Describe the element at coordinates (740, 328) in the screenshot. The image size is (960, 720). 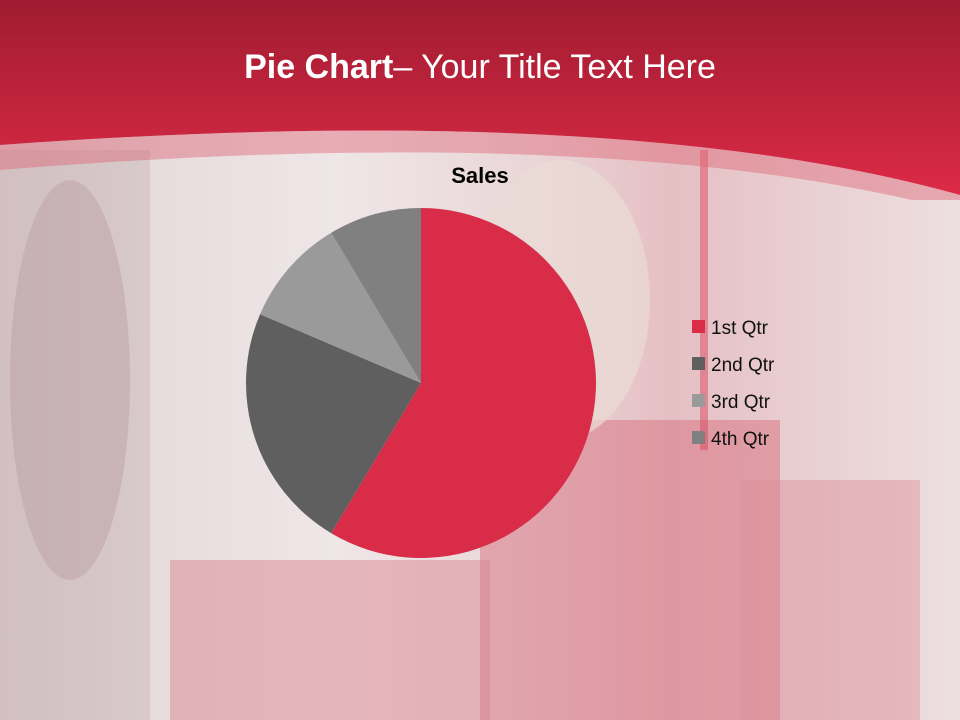
I see `legend-label-1: 1st Qtr` at that location.